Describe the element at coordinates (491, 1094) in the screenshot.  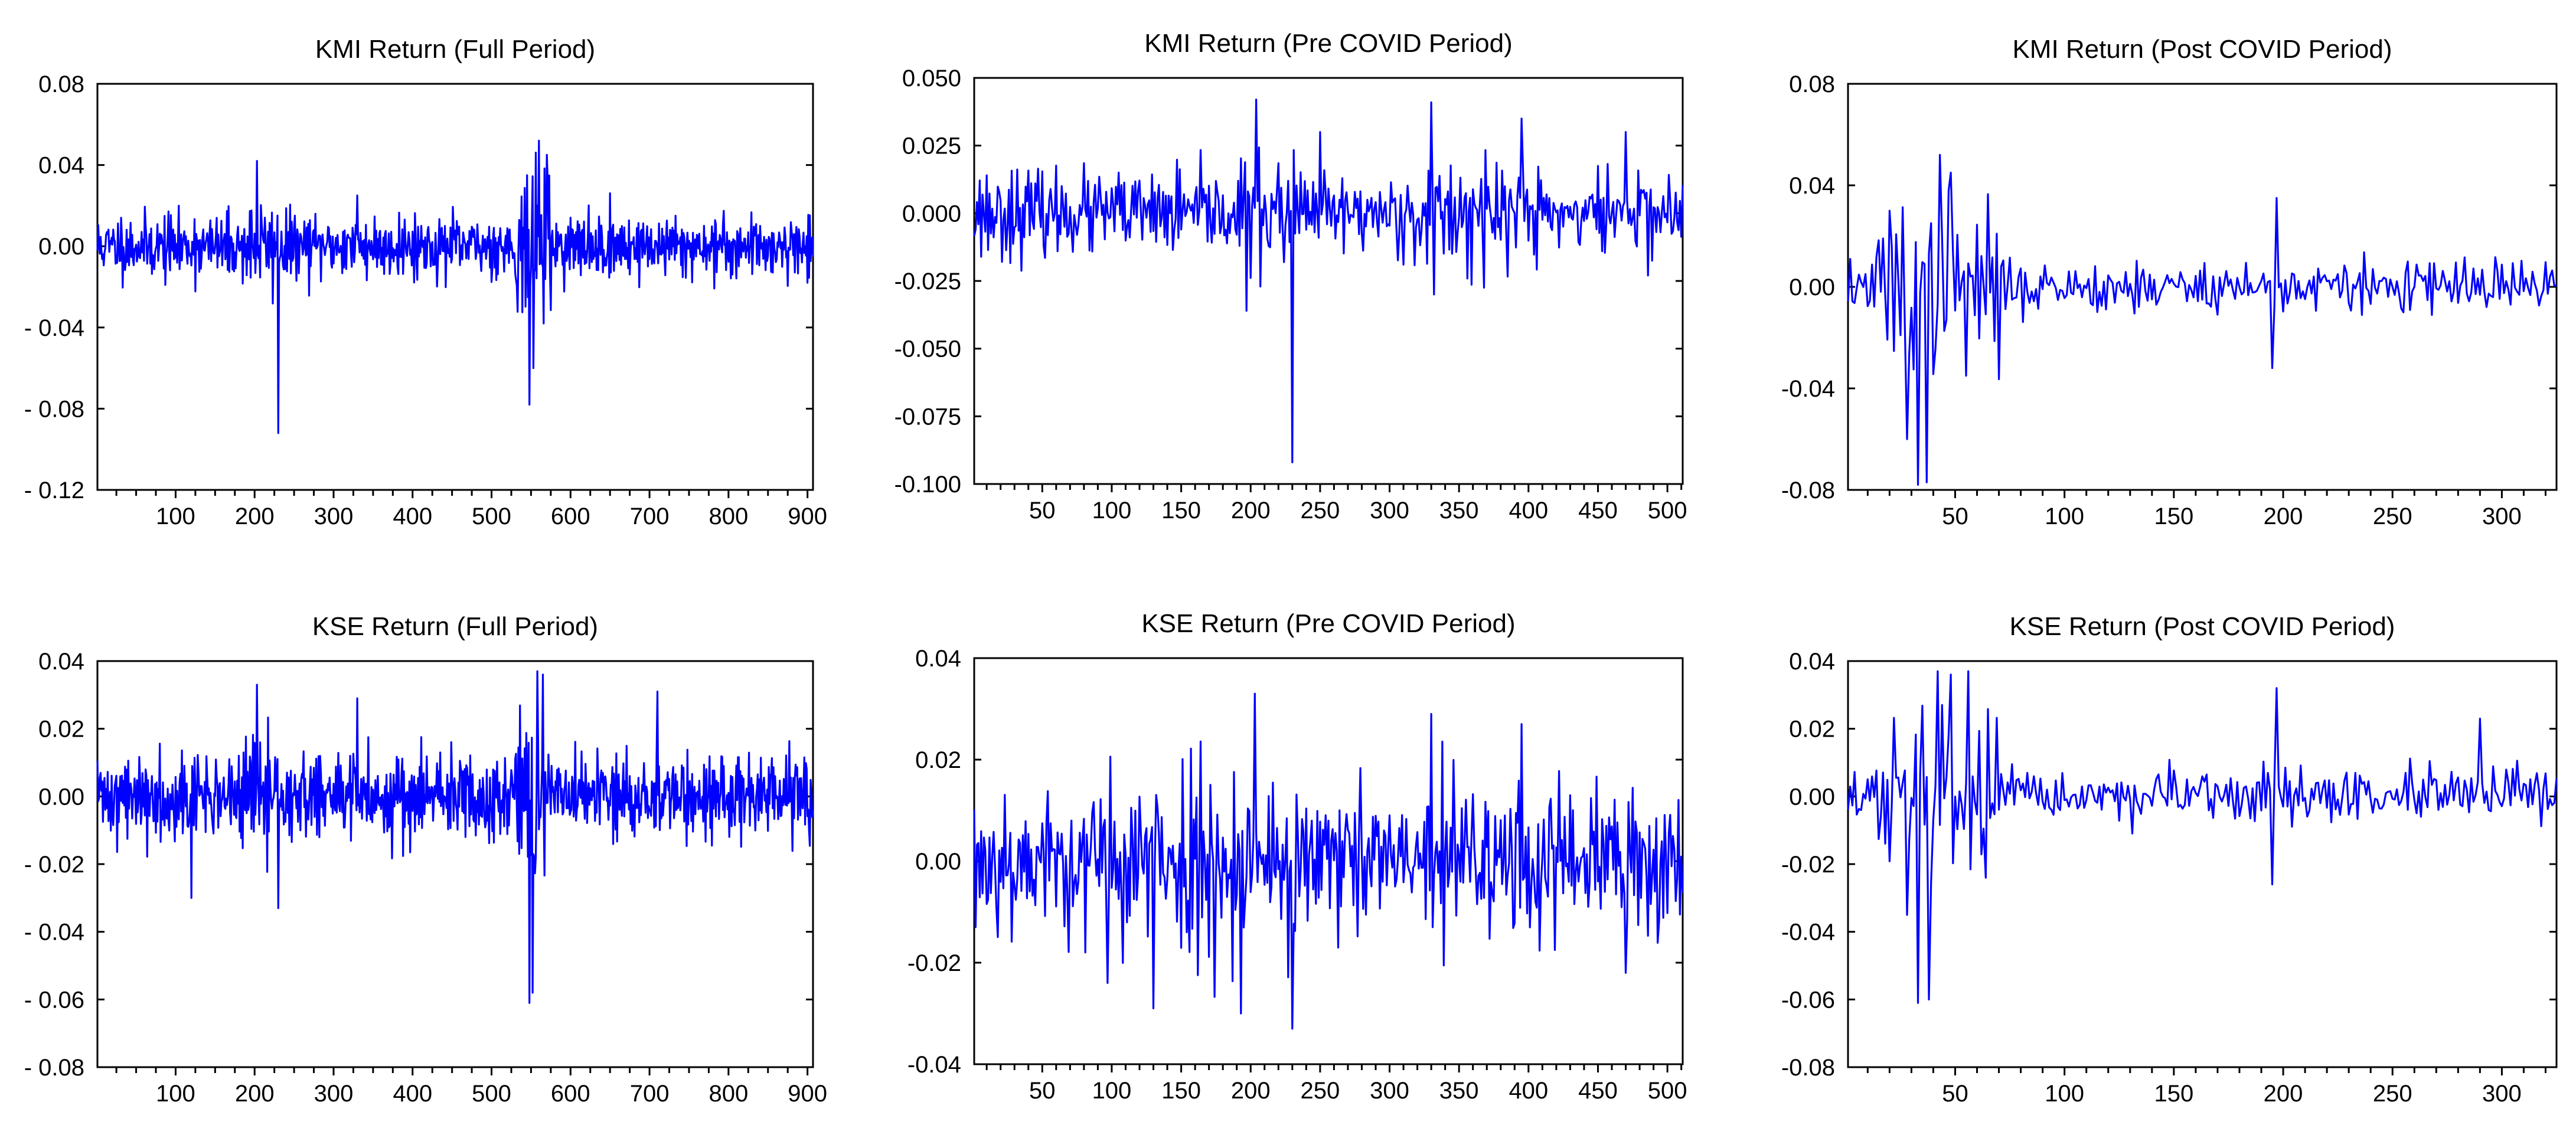
I see `kse-full-x-tick-label: 500` at that location.